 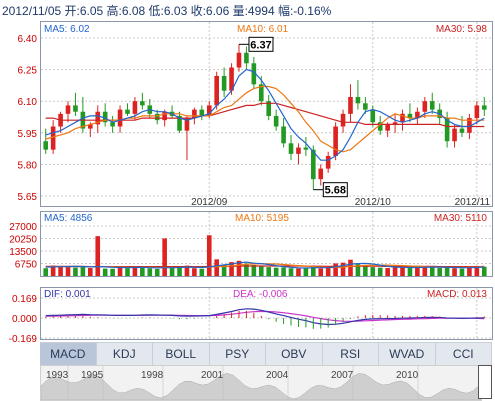 What do you see at coordinates (181, 354) in the screenshot?
I see `tab-boll: BOLL` at bounding box center [181, 354].